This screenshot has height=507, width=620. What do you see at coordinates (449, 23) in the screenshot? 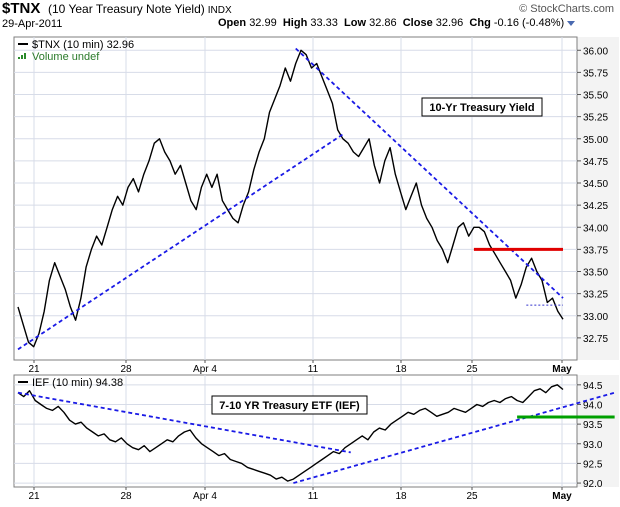
I see `close-value: 32.96` at bounding box center [449, 23].